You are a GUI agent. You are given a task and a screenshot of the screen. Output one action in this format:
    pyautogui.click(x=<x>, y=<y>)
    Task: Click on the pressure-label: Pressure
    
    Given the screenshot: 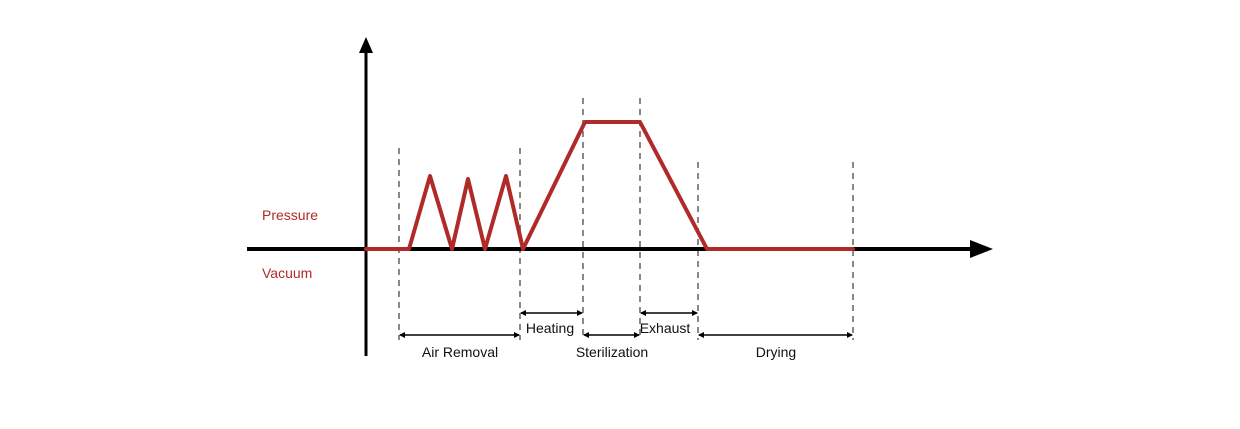 What is the action you would take?
    pyautogui.click(x=290, y=215)
    